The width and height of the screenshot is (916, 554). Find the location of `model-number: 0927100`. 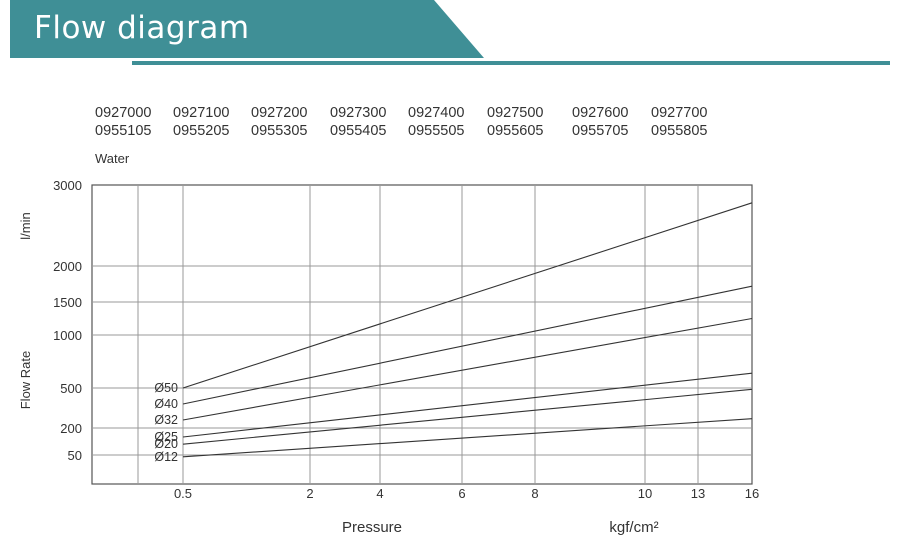

model-number: 0927100 is located at coordinates (201, 113).